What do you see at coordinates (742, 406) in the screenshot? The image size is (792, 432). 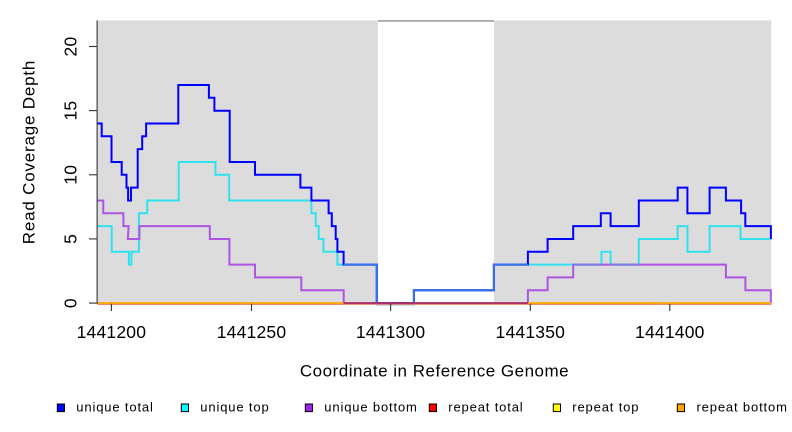 I see `svg-text: repeat bottom` at bounding box center [742, 406].